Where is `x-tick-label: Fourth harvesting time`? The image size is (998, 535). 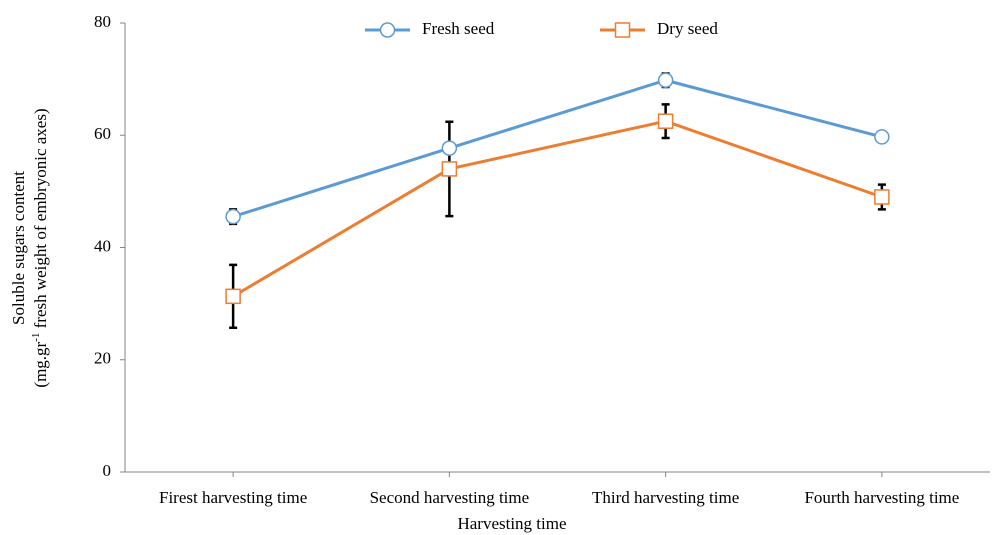 x-tick-label: Fourth harvesting time is located at coordinates (881, 497).